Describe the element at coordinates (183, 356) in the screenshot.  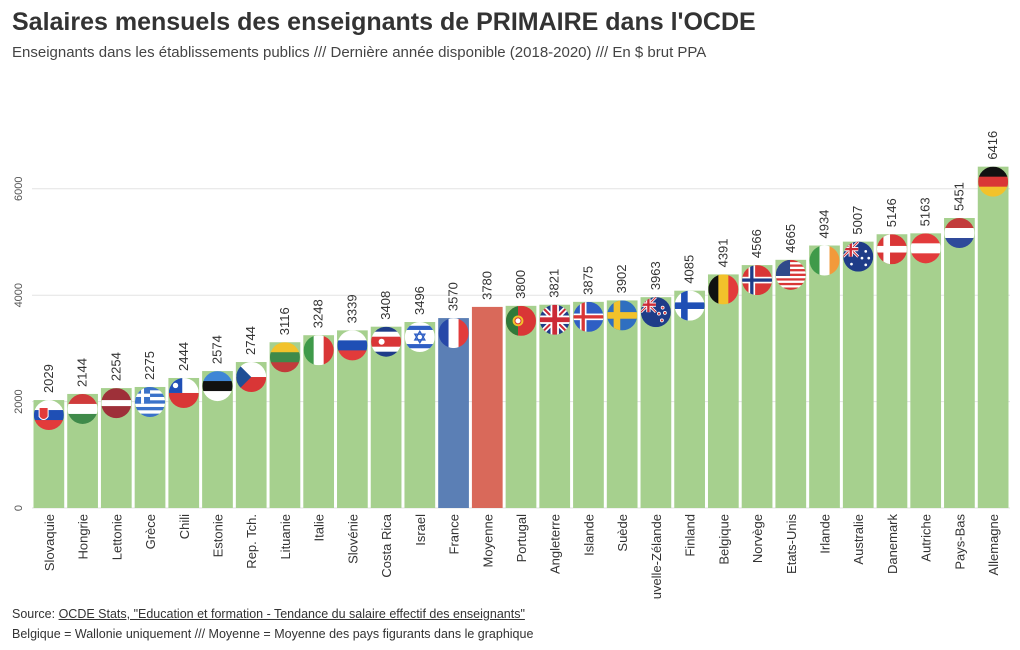
I see `data-label: 2444` at that location.